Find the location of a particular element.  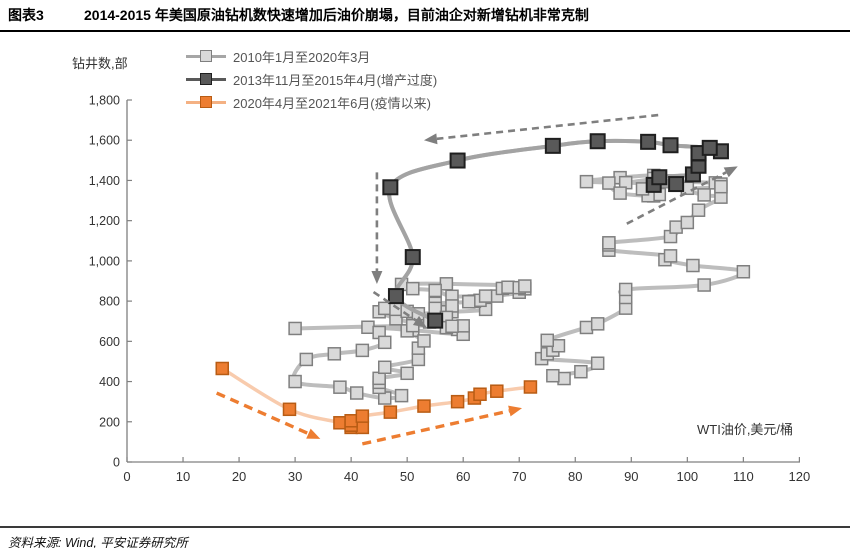

y-tick-label: 1,600 is located at coordinates (104, 141).